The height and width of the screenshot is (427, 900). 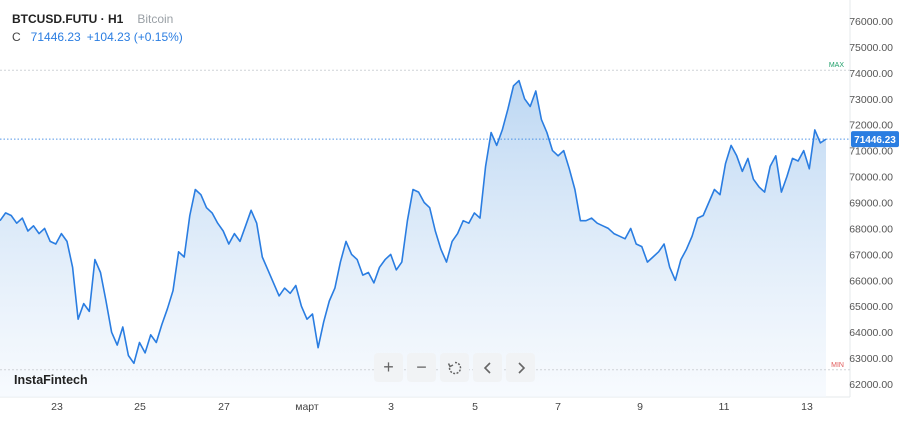 I want to click on y-tick-label: 69000.00, so click(x=871, y=204).